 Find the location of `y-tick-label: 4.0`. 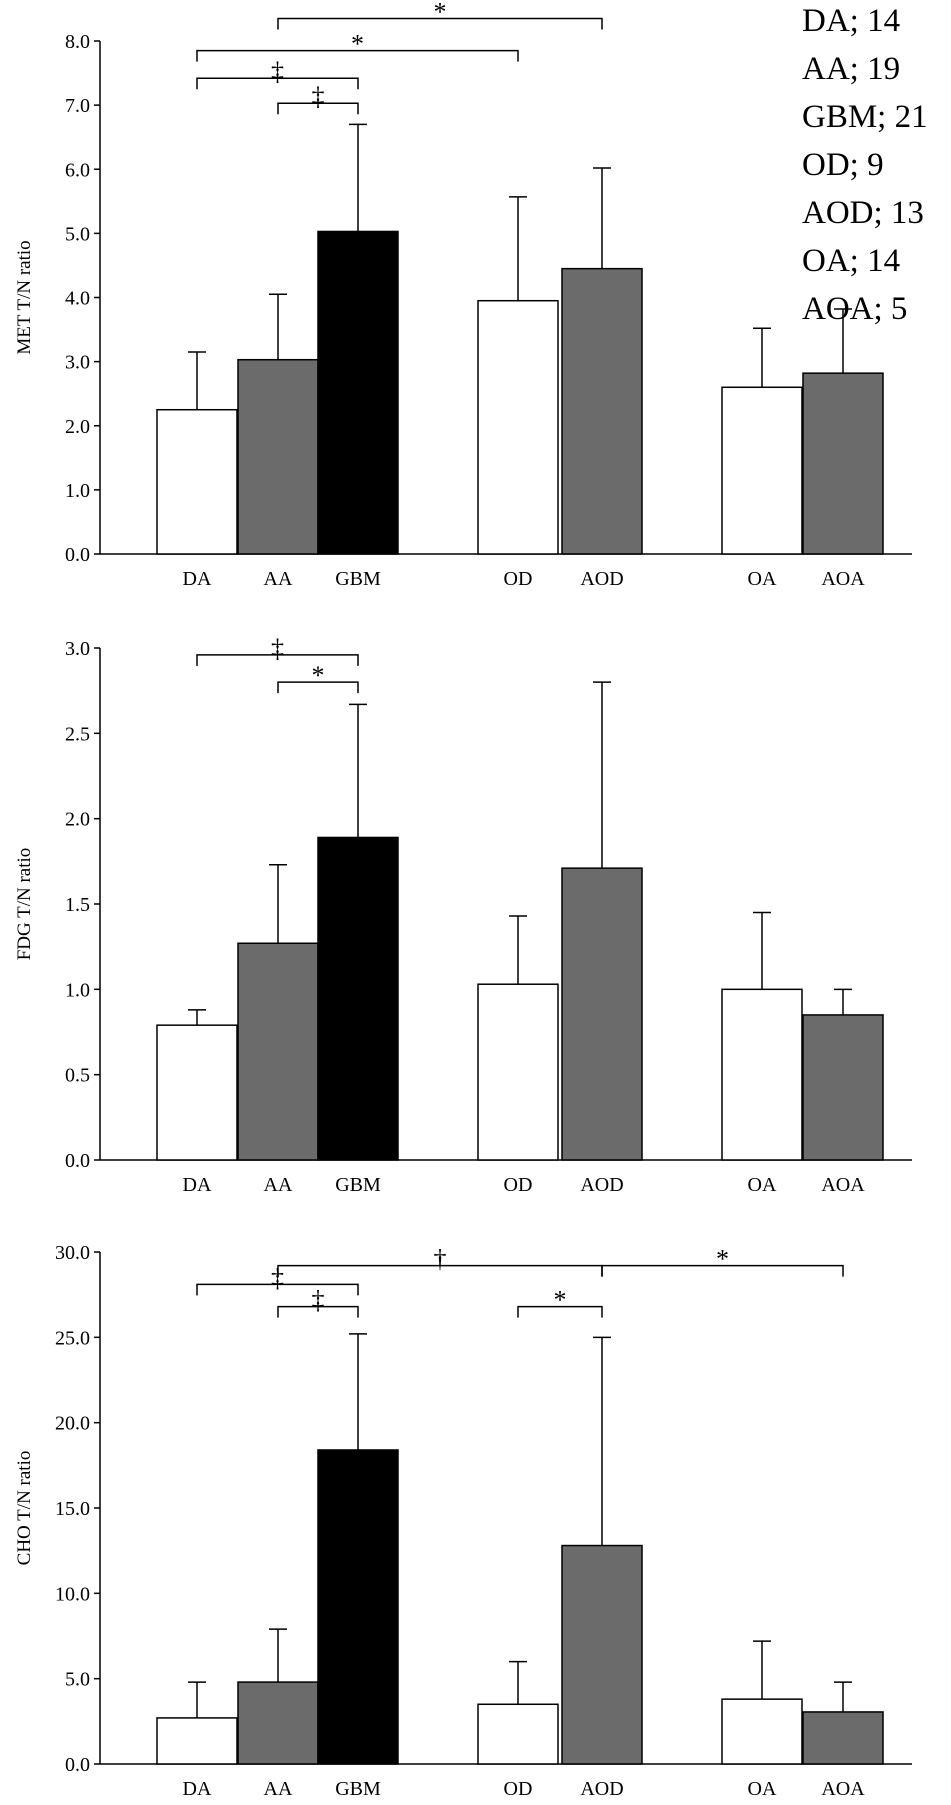

y-tick-label: 4.0 is located at coordinates (77, 299).